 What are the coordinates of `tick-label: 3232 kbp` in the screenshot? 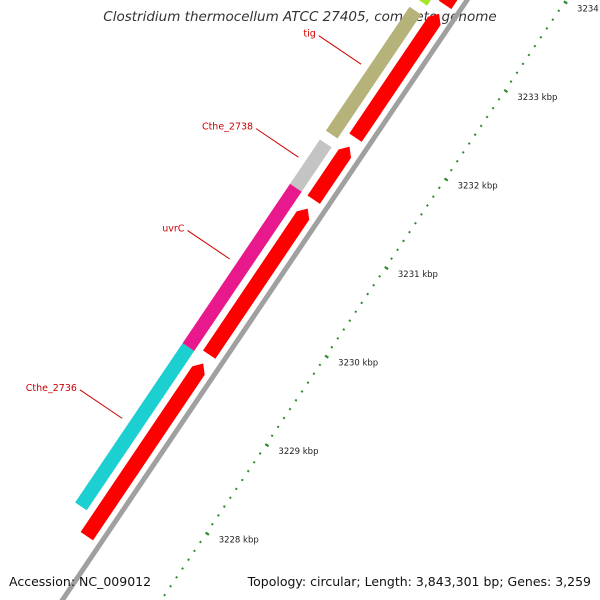 It's located at (478, 187).